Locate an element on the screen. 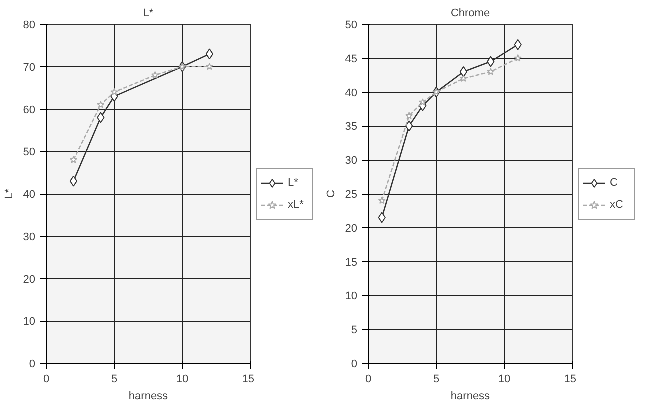 Image resolution: width=648 pixels, height=416 pixels. y-tick-label: 35 is located at coordinates (351, 127).